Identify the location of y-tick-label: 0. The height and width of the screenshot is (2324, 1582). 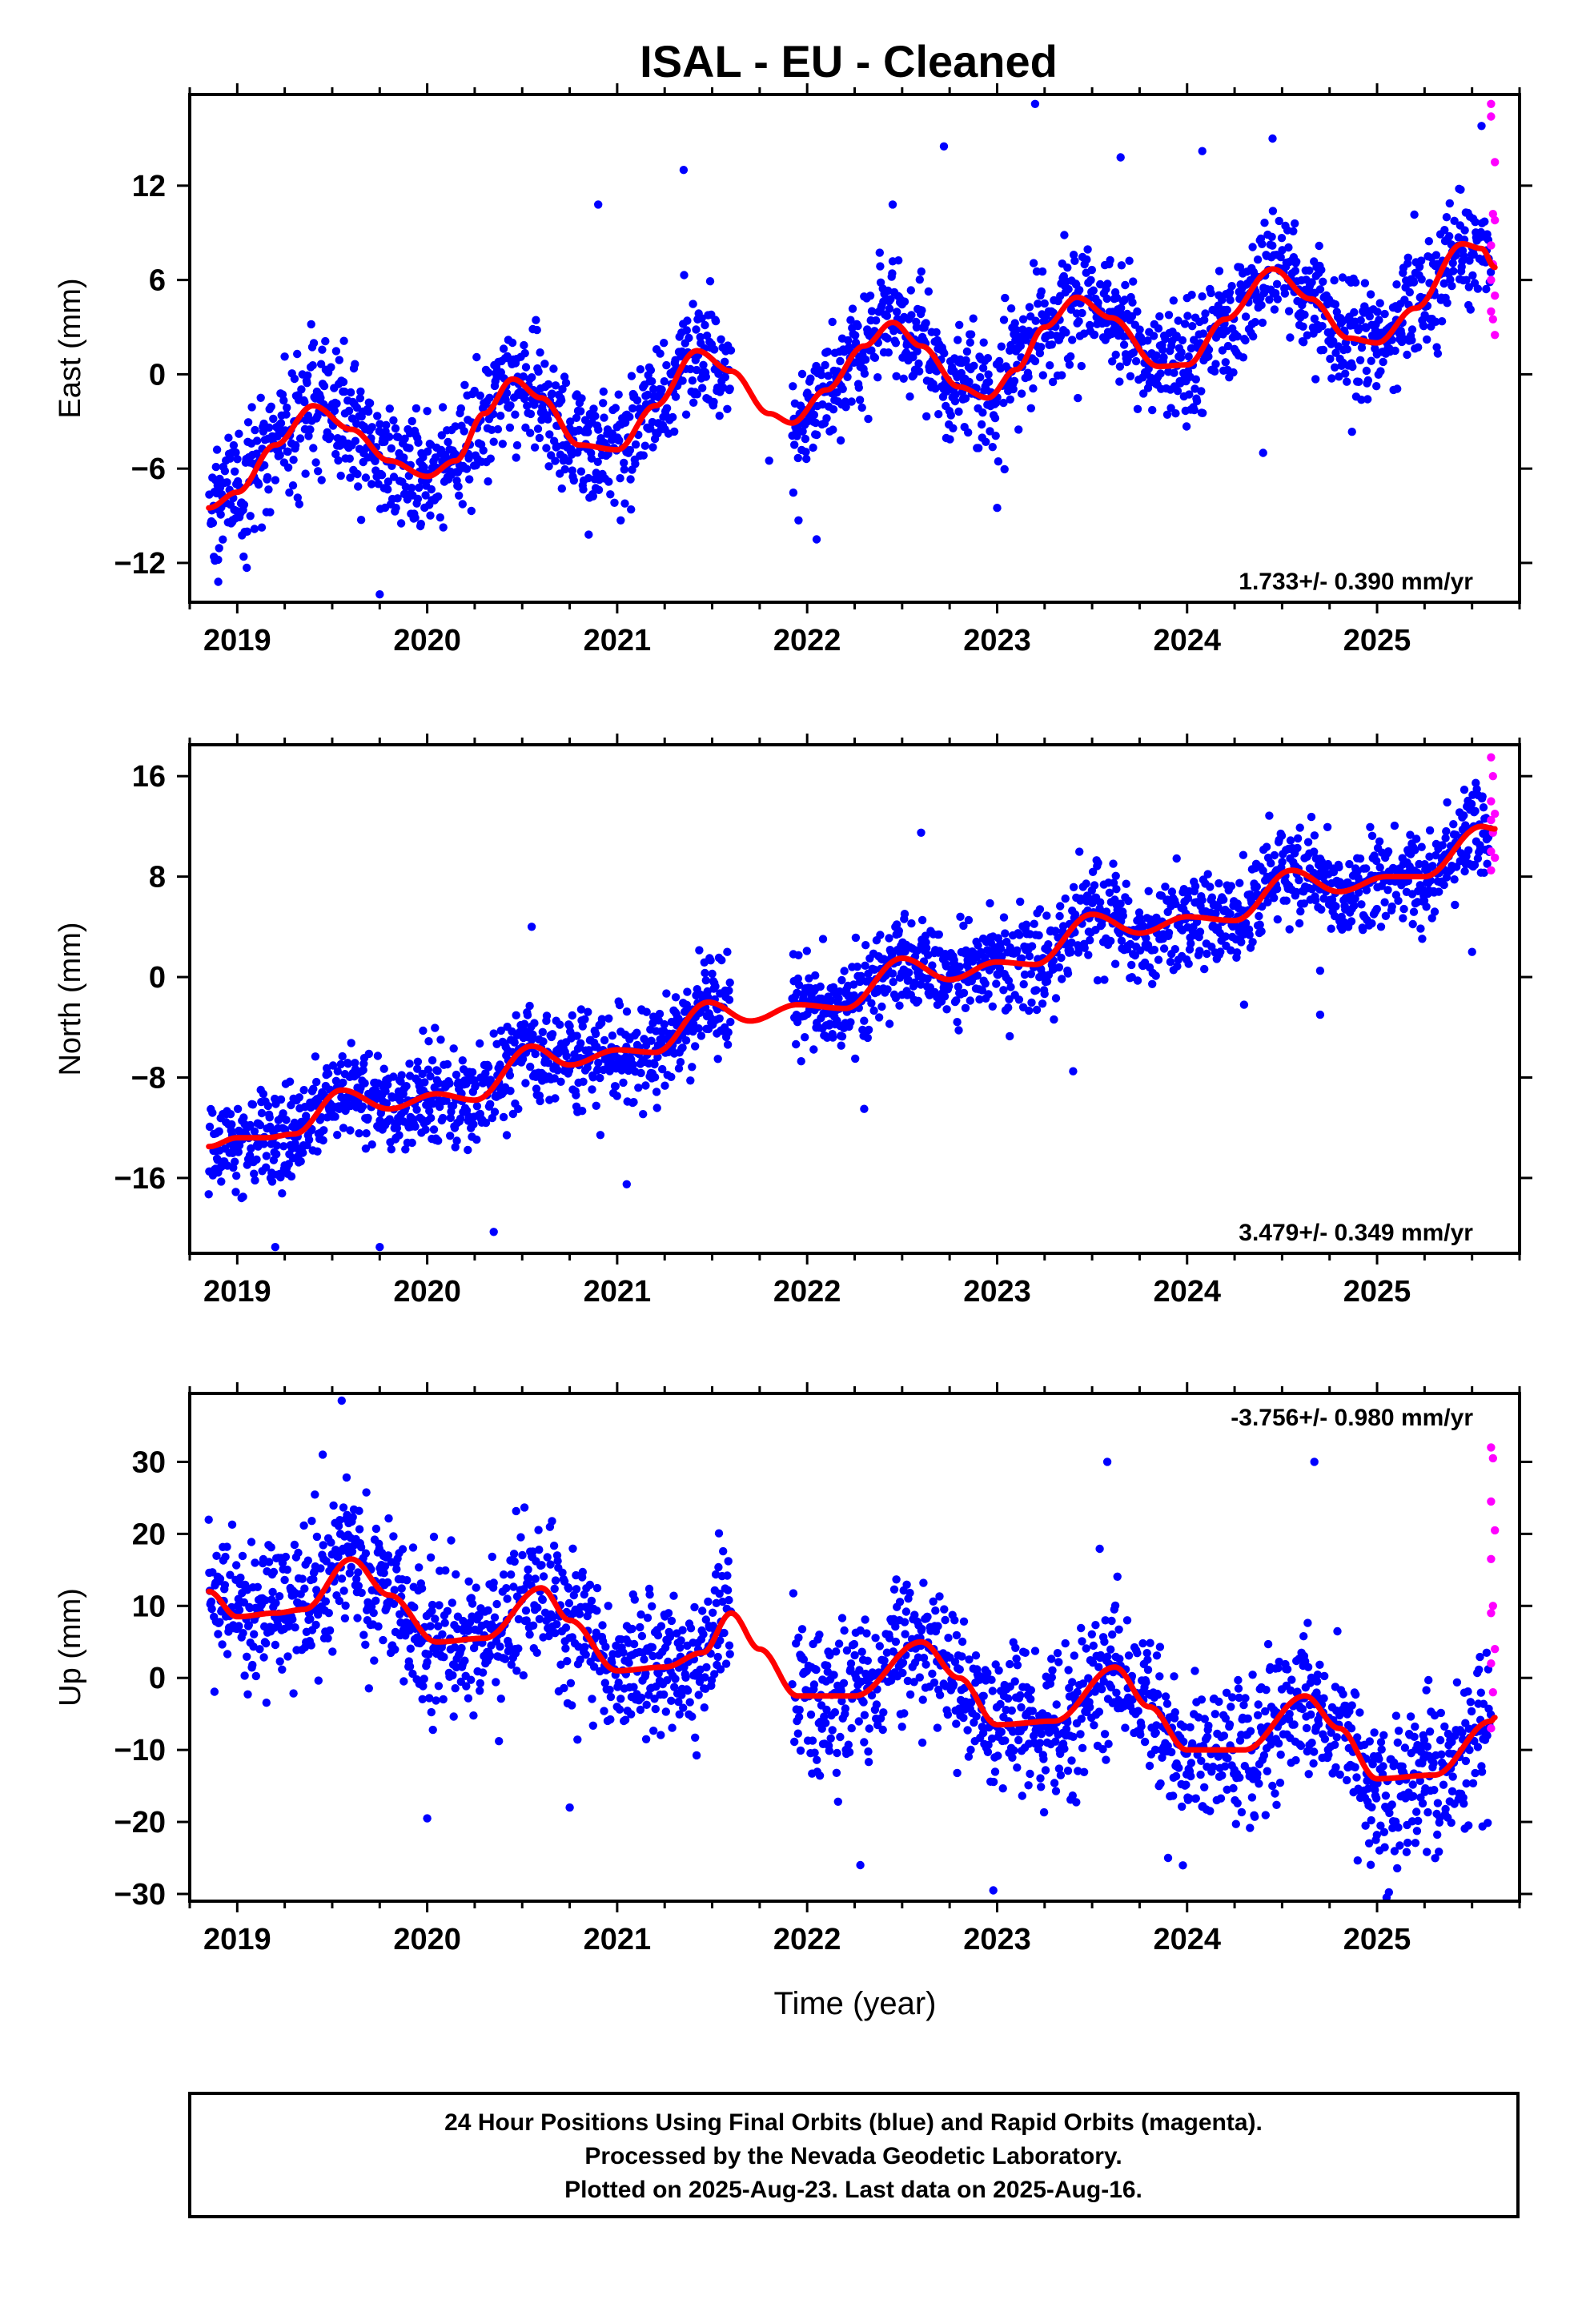
(157, 978).